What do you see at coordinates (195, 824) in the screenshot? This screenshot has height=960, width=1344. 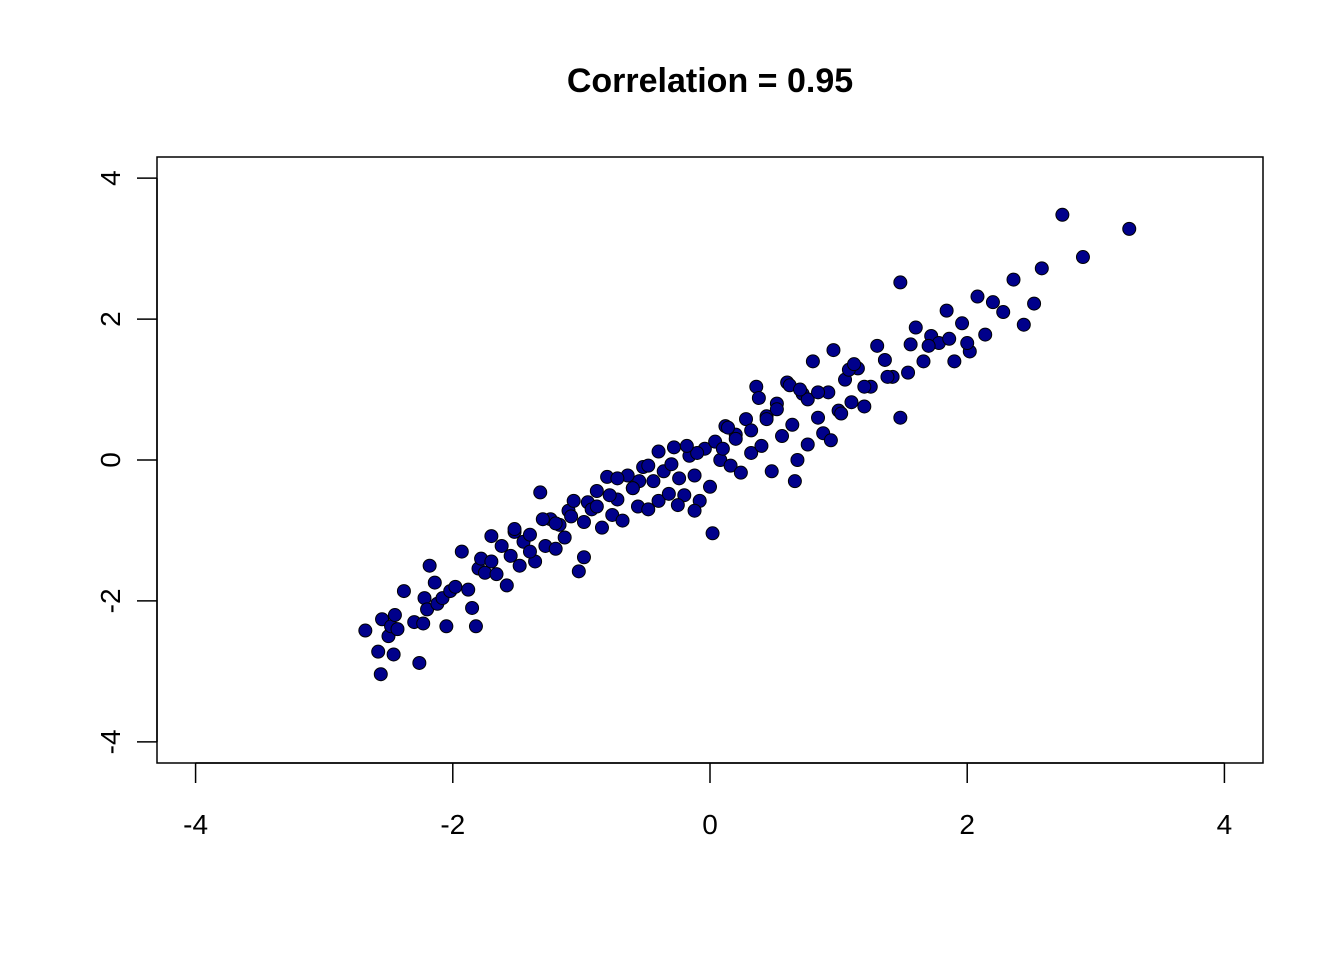 I see `x-tick-label: -4` at bounding box center [195, 824].